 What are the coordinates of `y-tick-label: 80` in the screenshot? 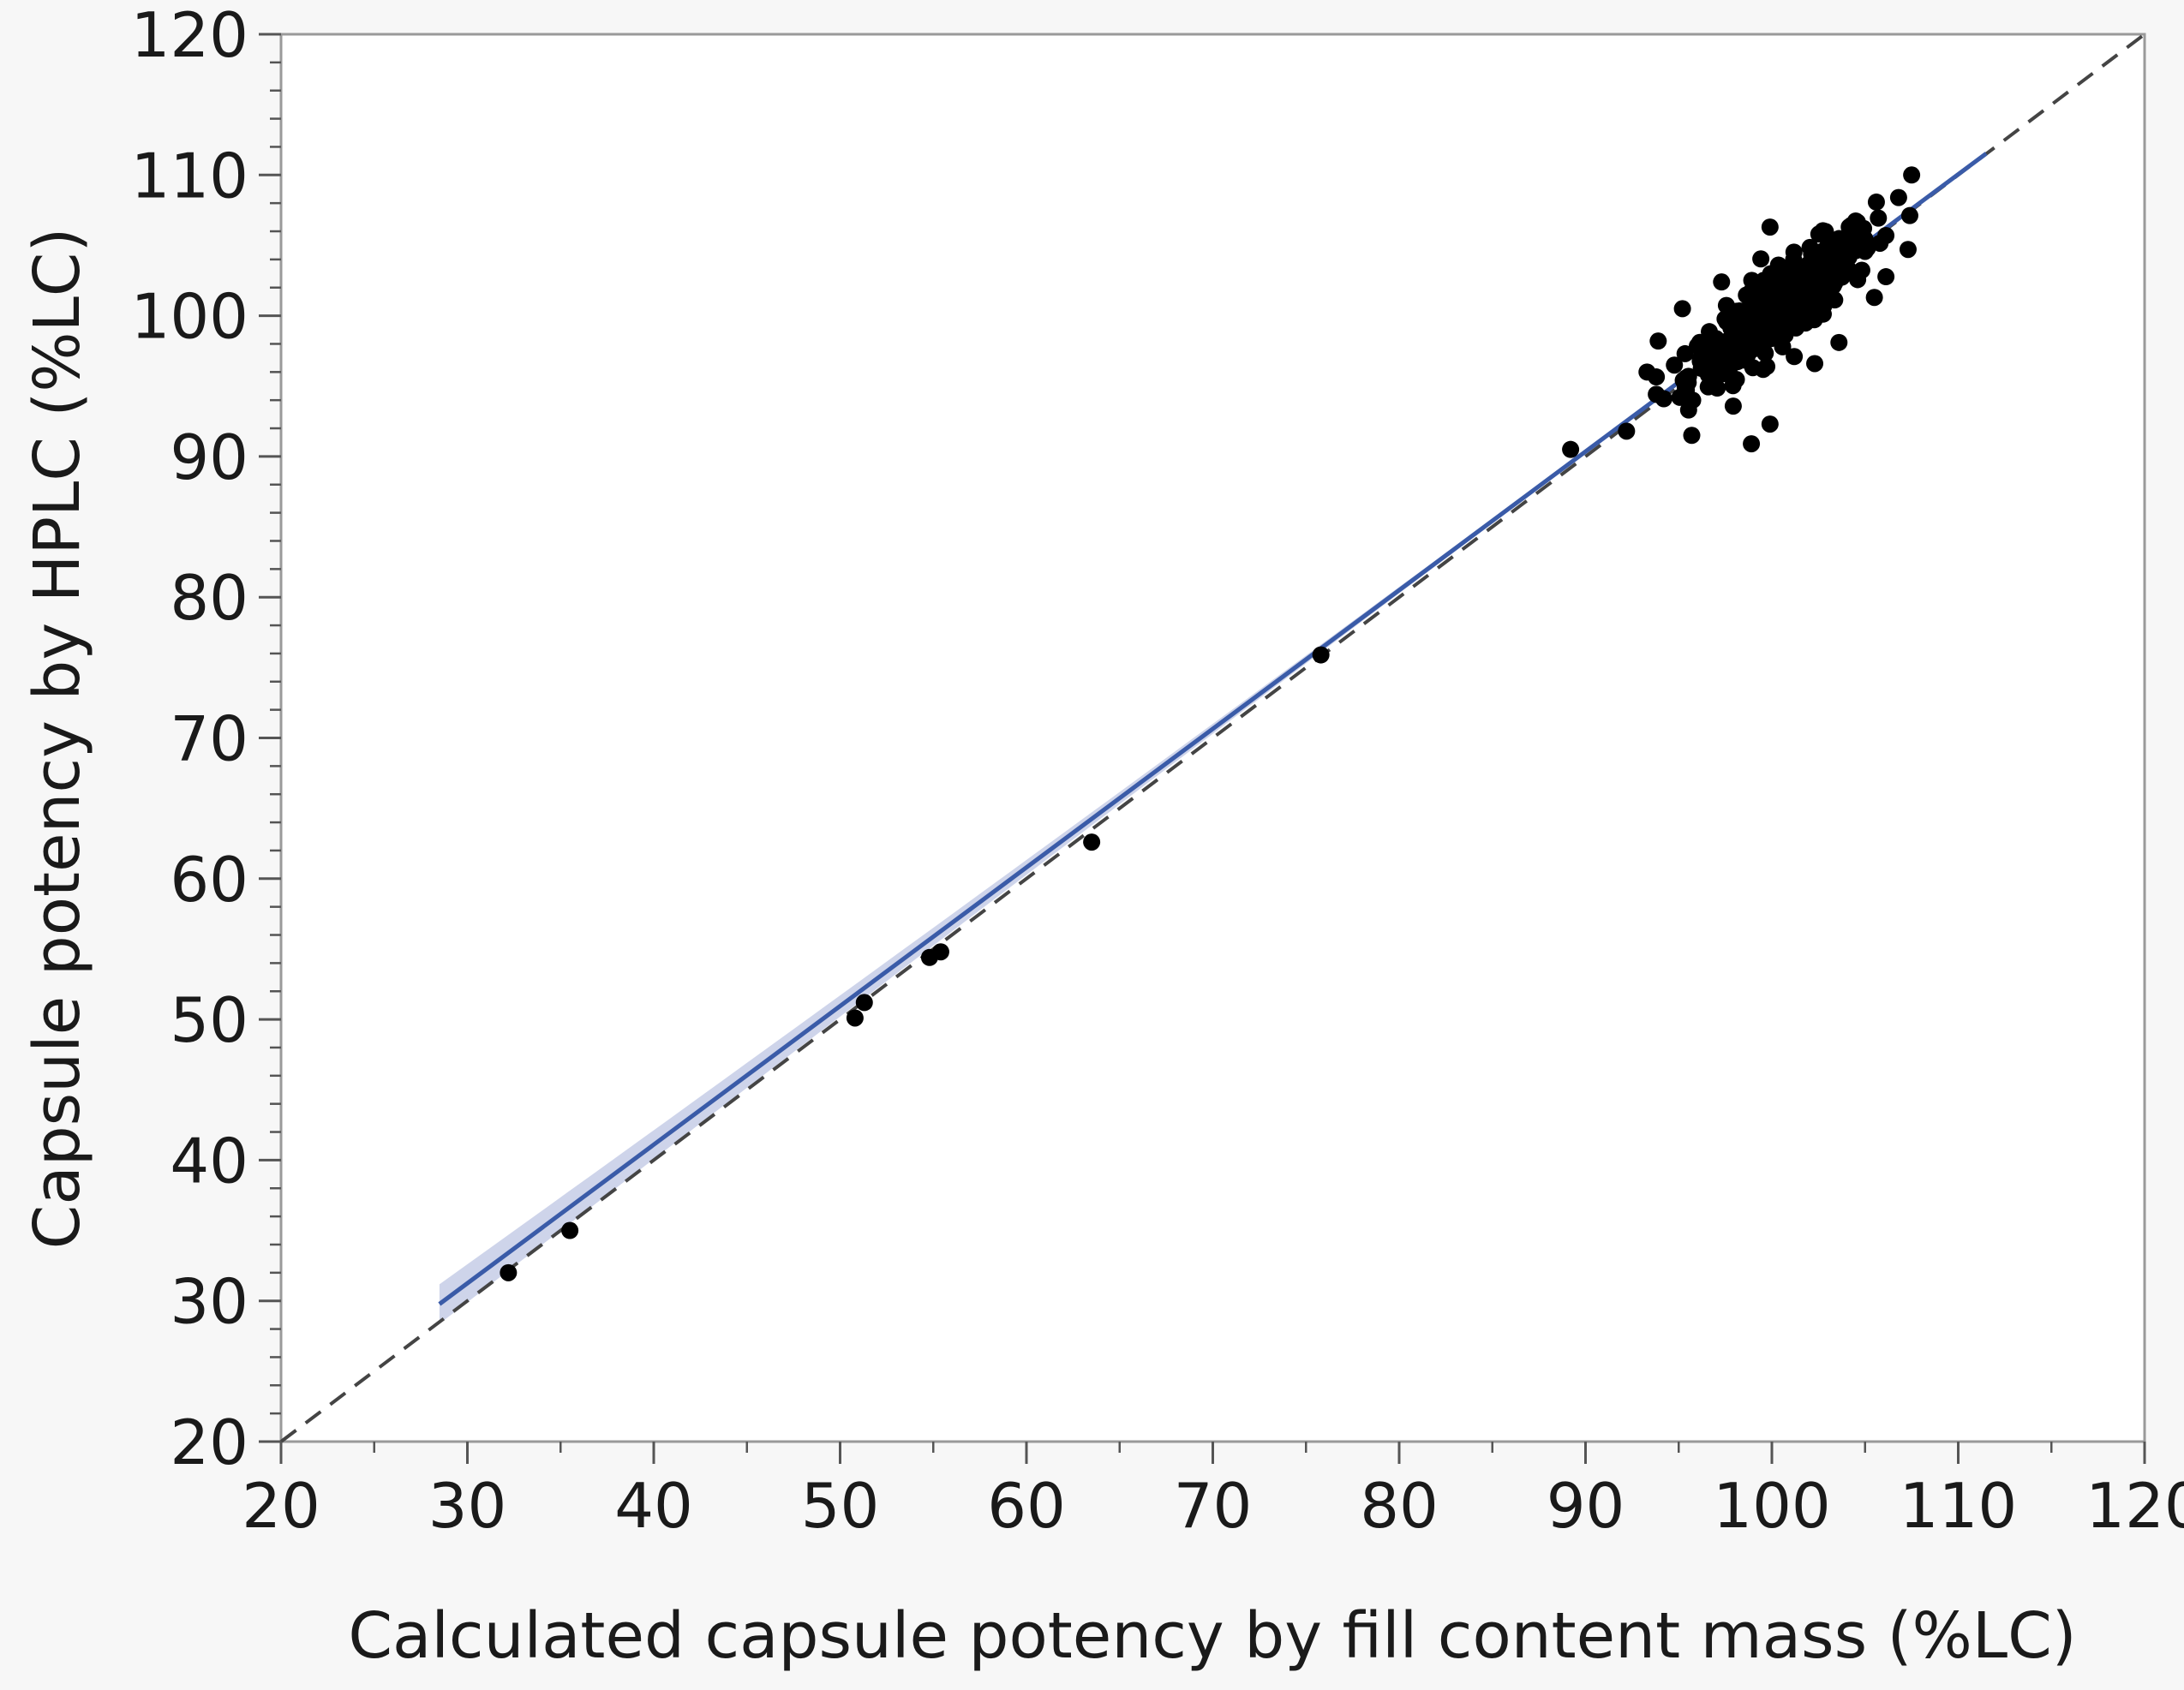 It's located at (209, 598).